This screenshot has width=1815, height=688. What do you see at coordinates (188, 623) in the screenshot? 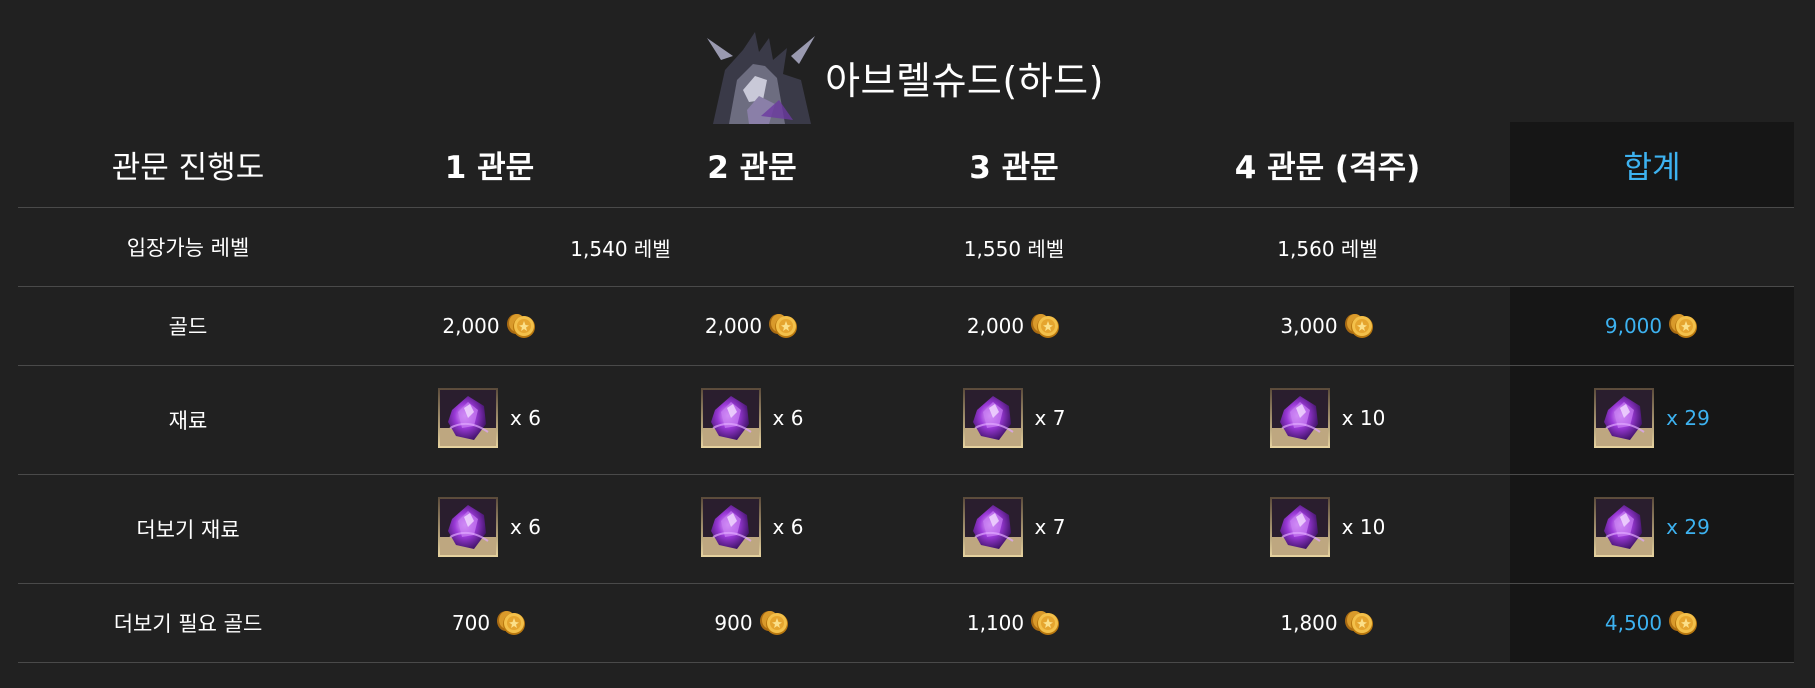
I see `row-label-more-gold: 더보기 필요 골드` at bounding box center [188, 623].